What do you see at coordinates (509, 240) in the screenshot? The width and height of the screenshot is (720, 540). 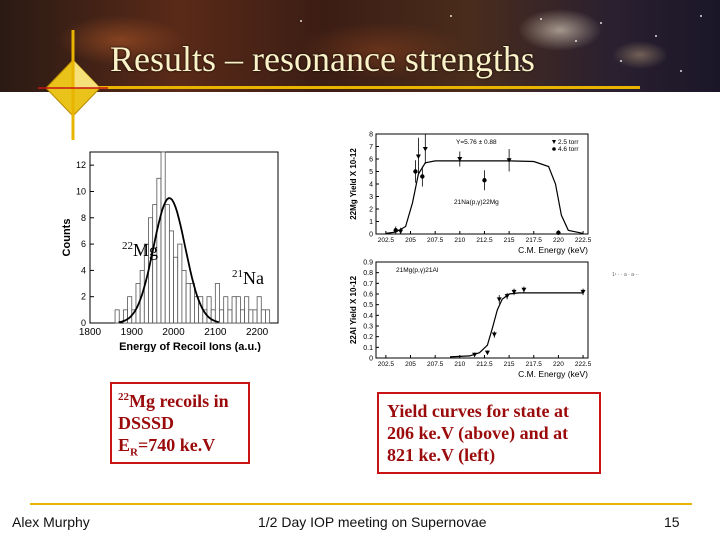 I see `x-tick-label: 215` at bounding box center [509, 240].